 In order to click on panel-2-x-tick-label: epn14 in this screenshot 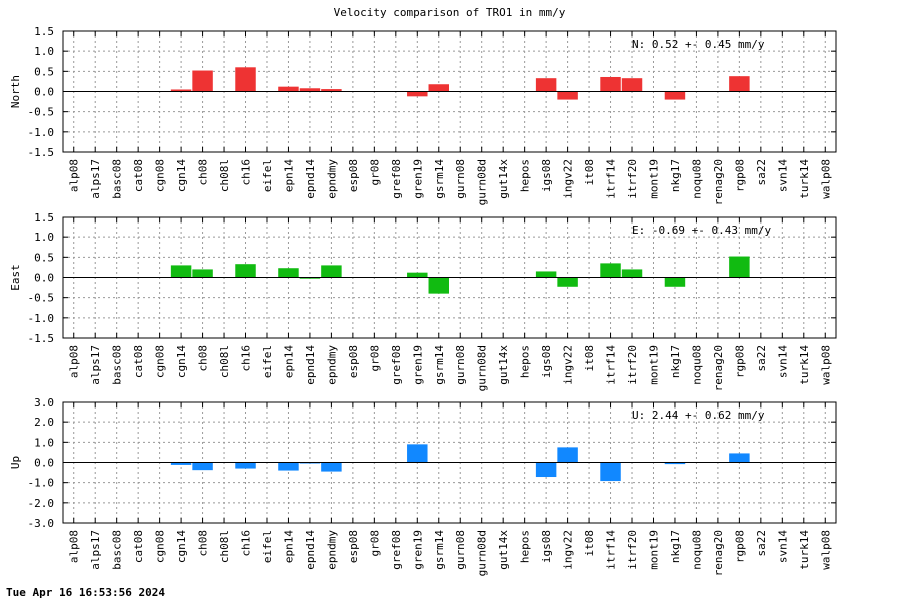, I will do `click(288, 361)`.